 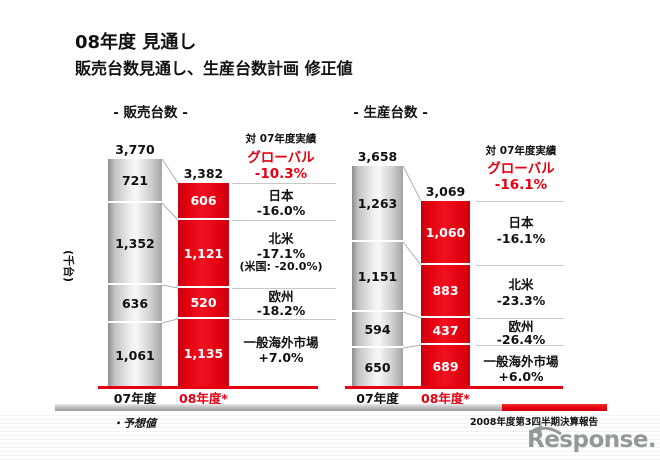 I want to click on bar-segment-japan: 721, so click(x=135, y=181).